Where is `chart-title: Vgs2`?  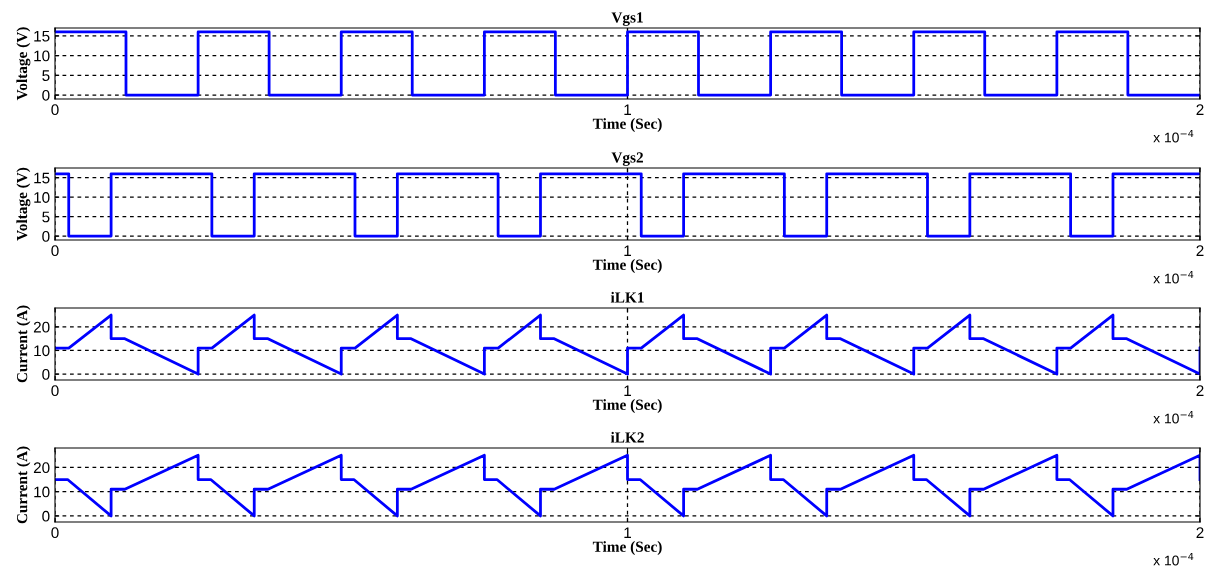 chart-title: Vgs2 is located at coordinates (627, 159).